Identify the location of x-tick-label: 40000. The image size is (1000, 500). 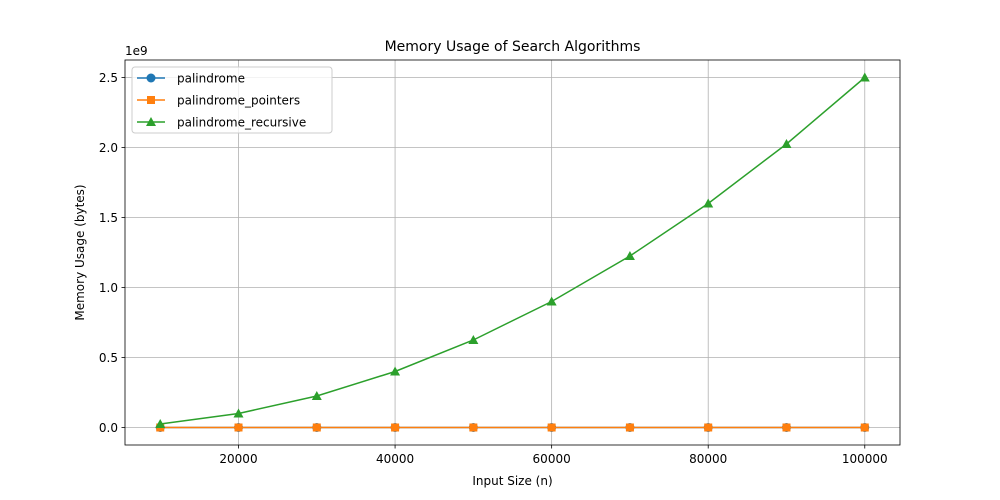
(395, 459).